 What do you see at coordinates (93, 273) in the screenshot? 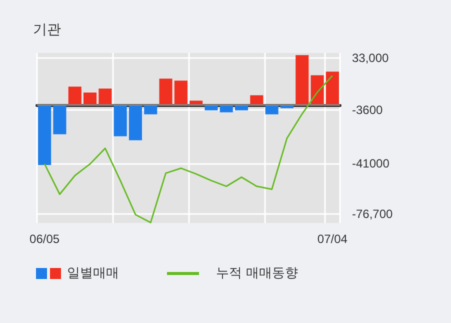
I see `legend-label: 일별매매` at bounding box center [93, 273].